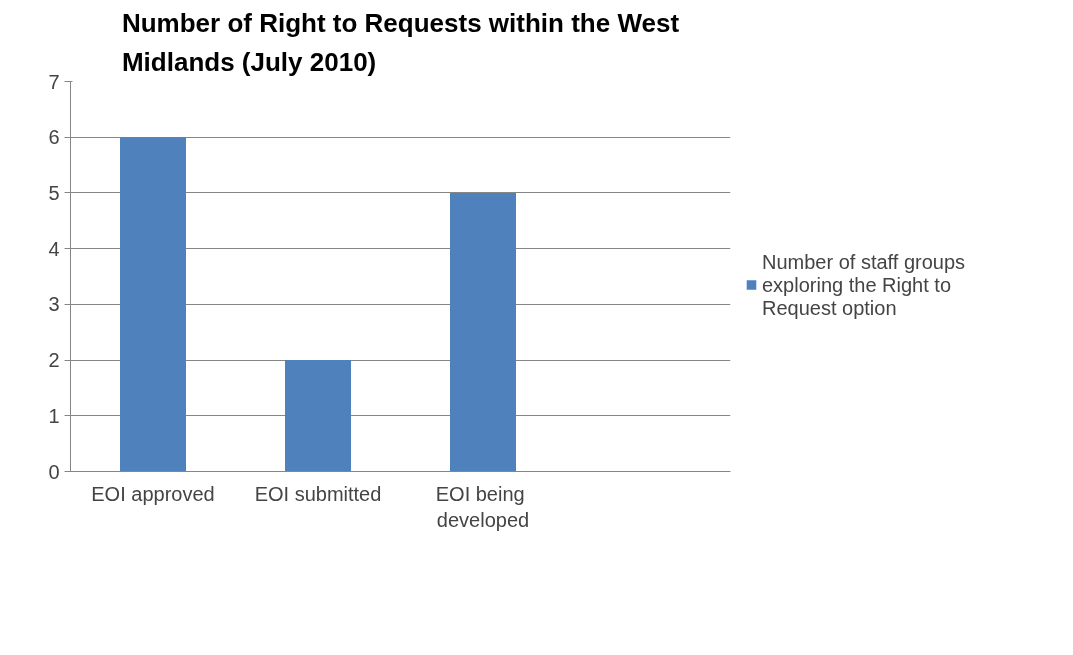 The image size is (1073, 655). Describe the element at coordinates (153, 493) in the screenshot. I see `x-tick-label: EOI approved` at that location.